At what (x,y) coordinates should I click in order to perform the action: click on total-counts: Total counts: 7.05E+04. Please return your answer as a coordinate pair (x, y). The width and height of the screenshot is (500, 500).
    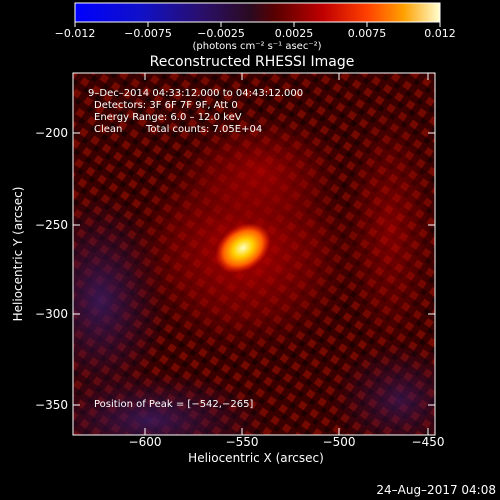
    Looking at the image, I should click on (203, 129).